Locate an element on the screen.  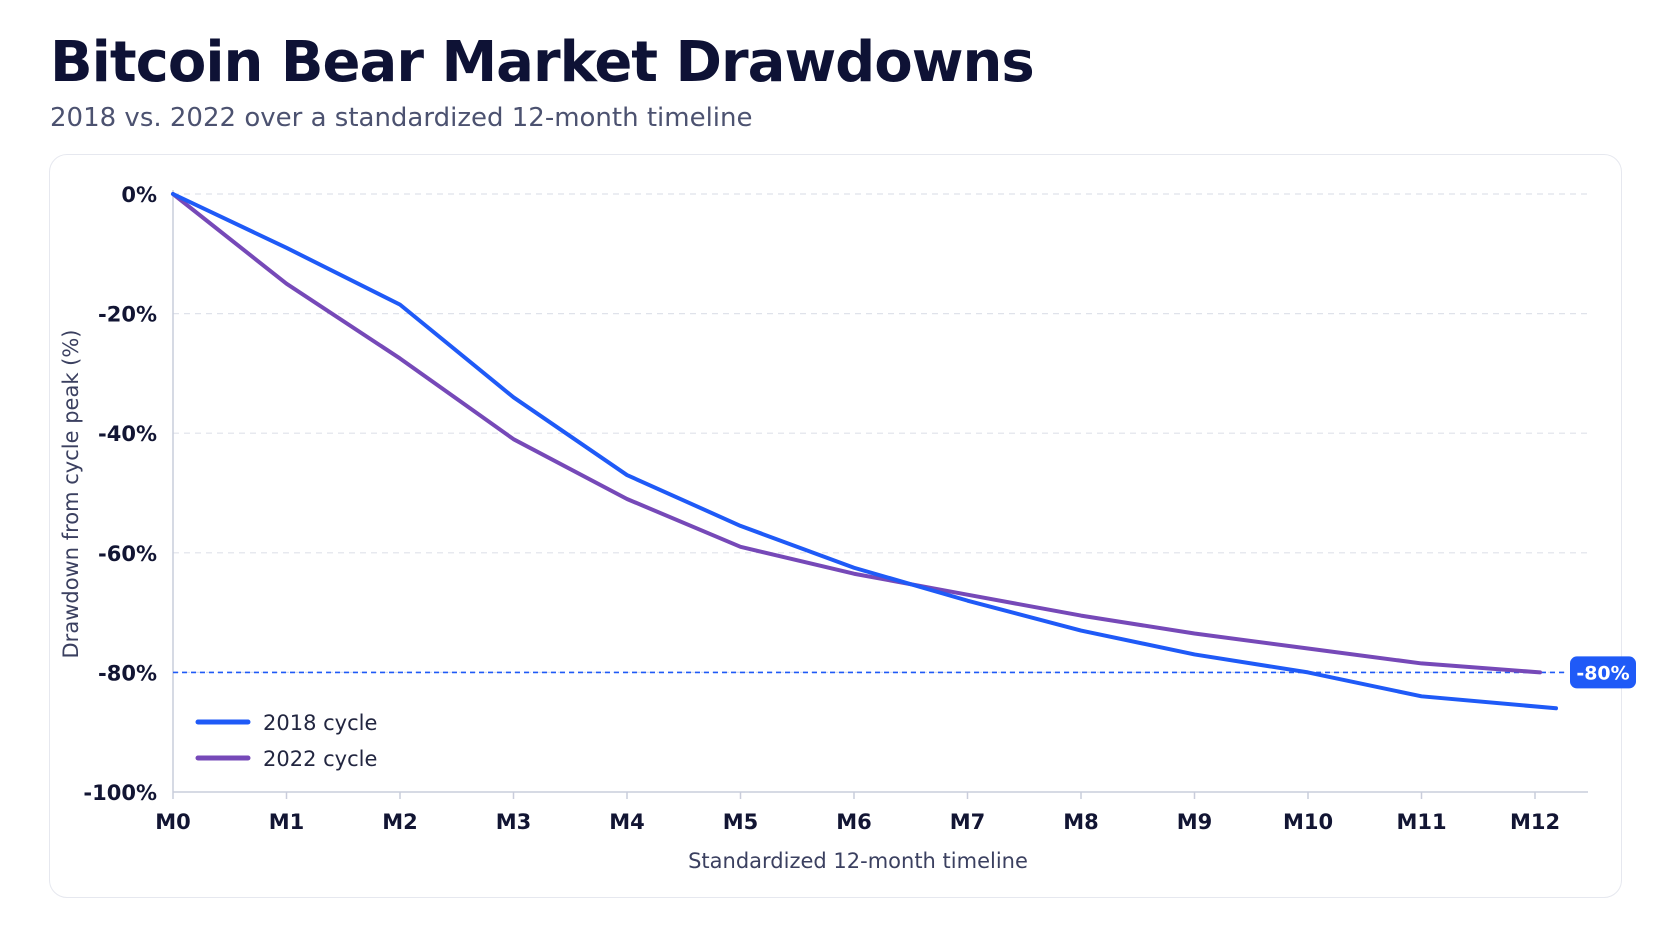
x-tick-label: M2 is located at coordinates (400, 822).